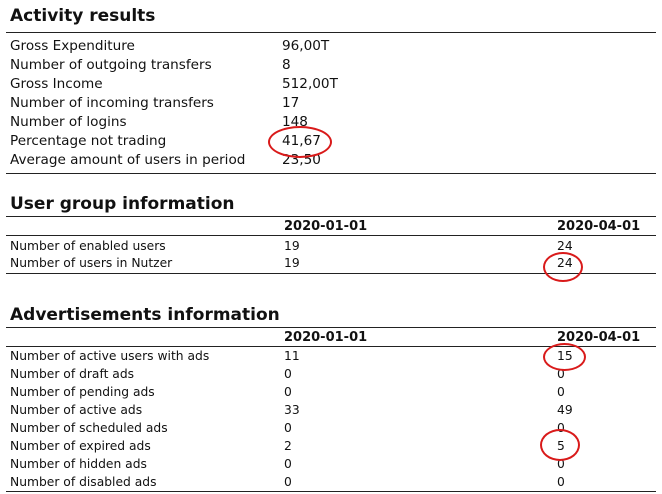  I want to click on activity-row: Number of outgoing transfers 8, so click(330, 65).